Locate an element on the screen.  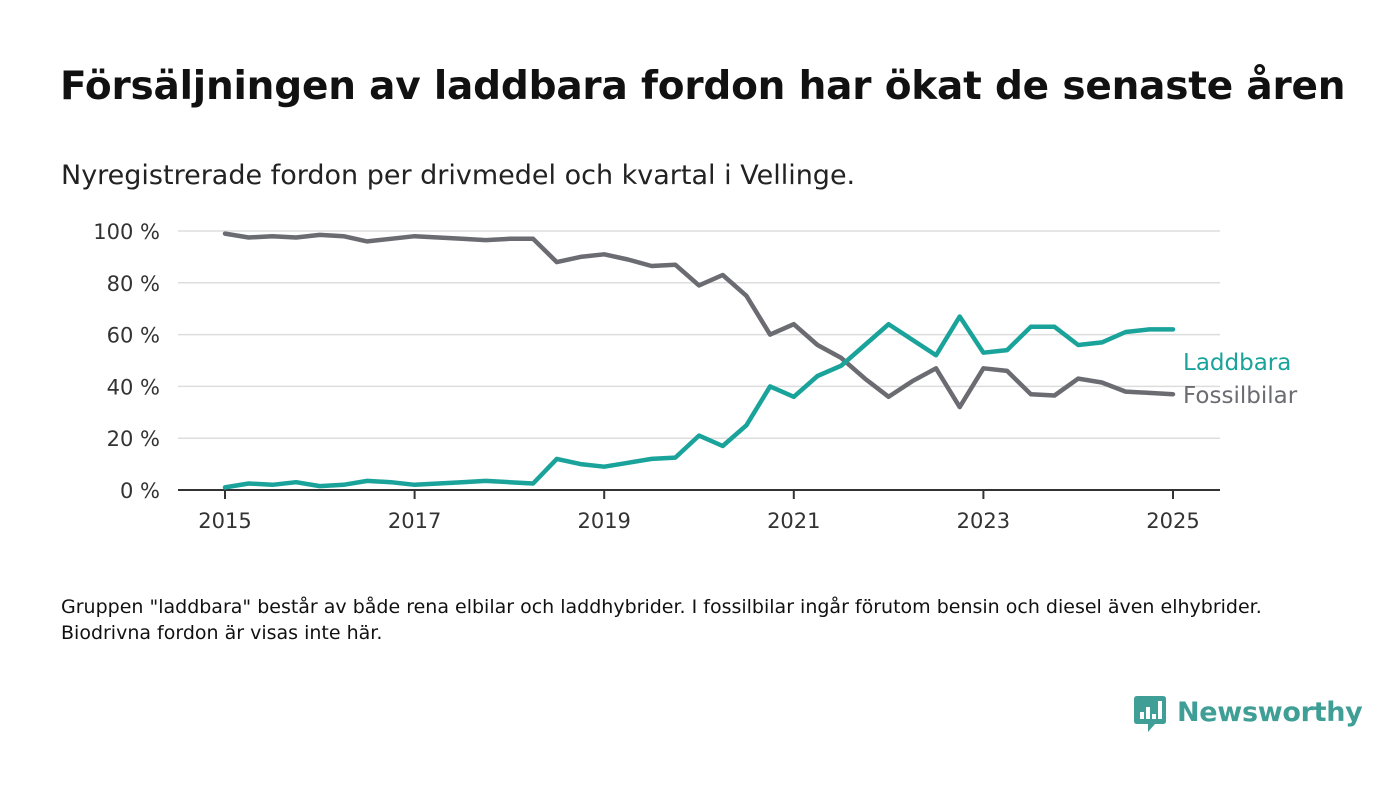
series-label-fossilbilar: Fossilbilar is located at coordinates (1240, 396).